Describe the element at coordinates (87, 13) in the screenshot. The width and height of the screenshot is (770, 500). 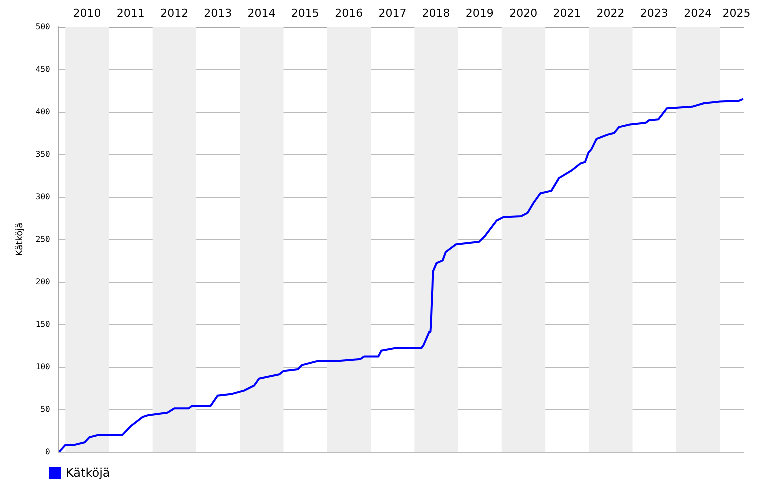
I see `x-tick-label: 2010` at that location.